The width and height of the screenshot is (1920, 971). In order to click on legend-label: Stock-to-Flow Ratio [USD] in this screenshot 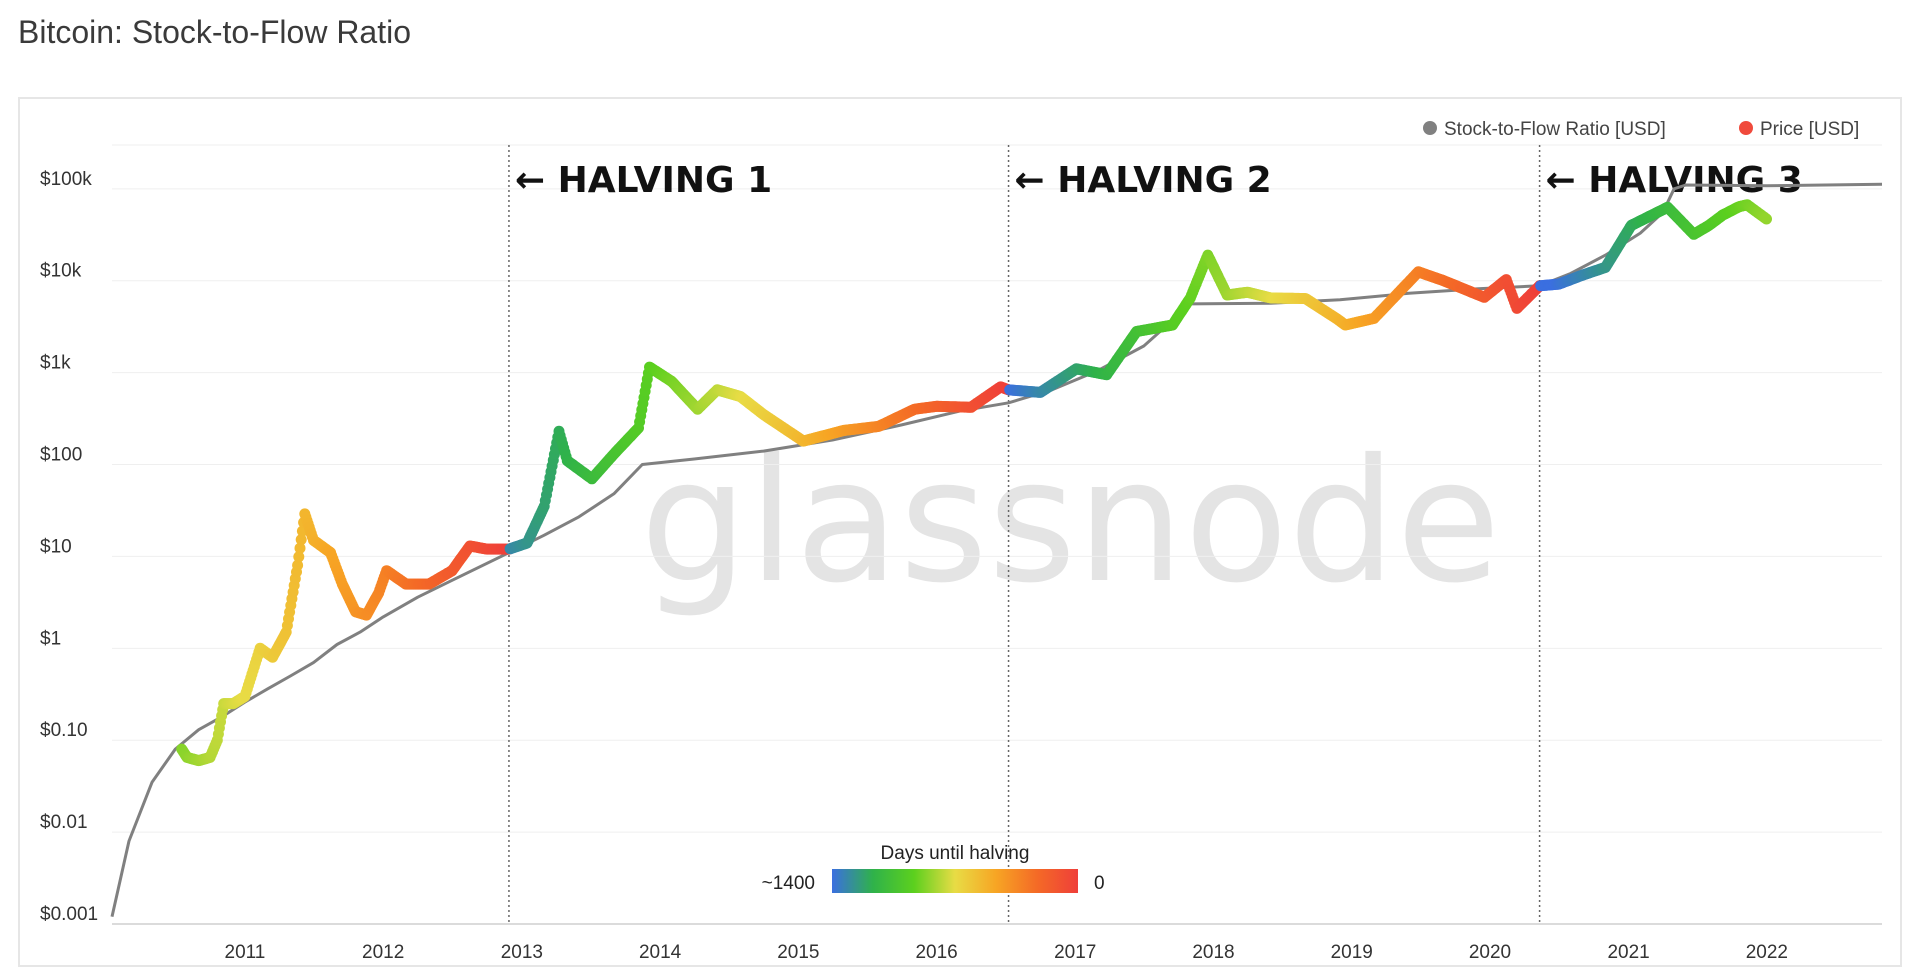, I will do `click(1555, 129)`.